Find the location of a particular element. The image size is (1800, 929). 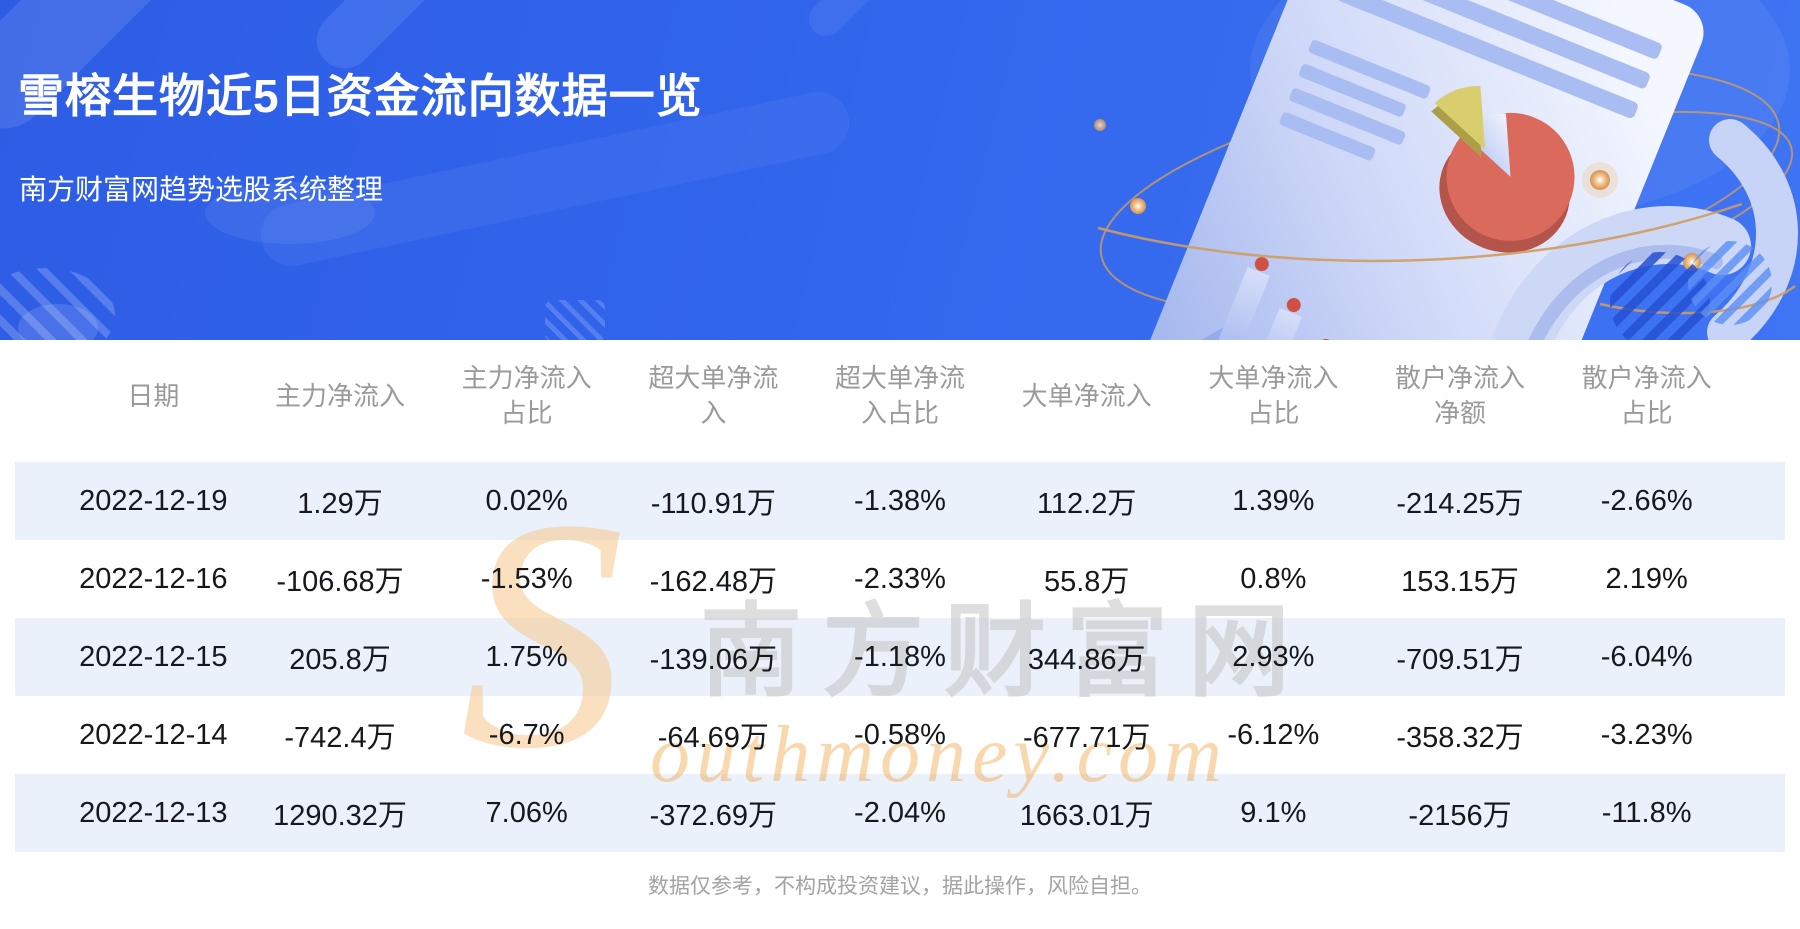

cell: -0.58% is located at coordinates (900, 734).